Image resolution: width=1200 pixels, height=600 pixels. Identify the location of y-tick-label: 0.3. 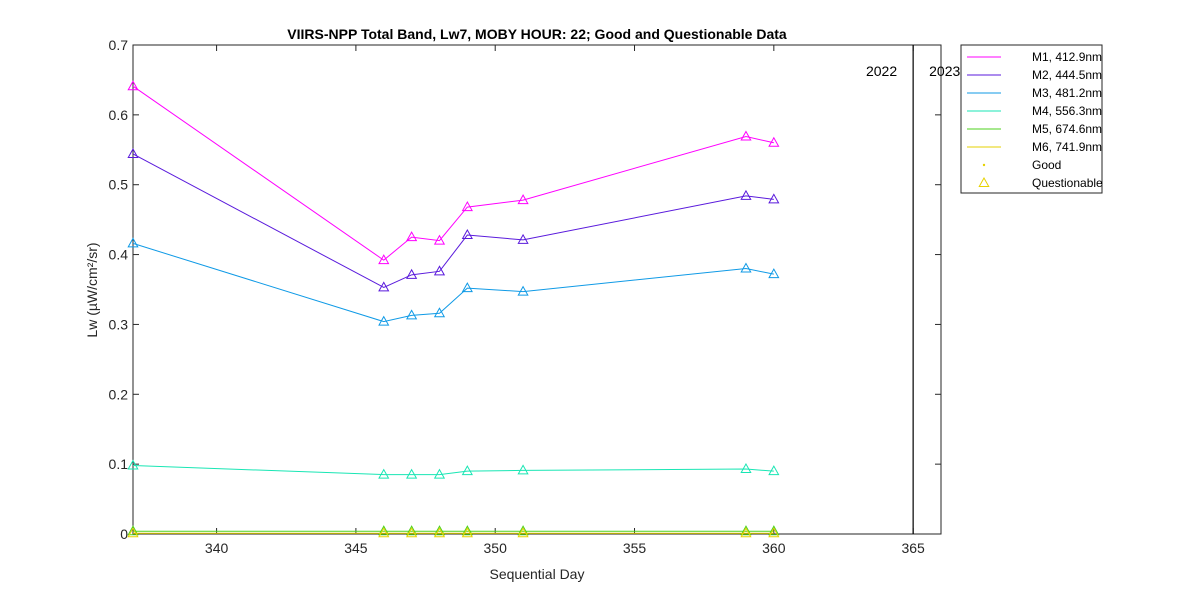
(119, 324).